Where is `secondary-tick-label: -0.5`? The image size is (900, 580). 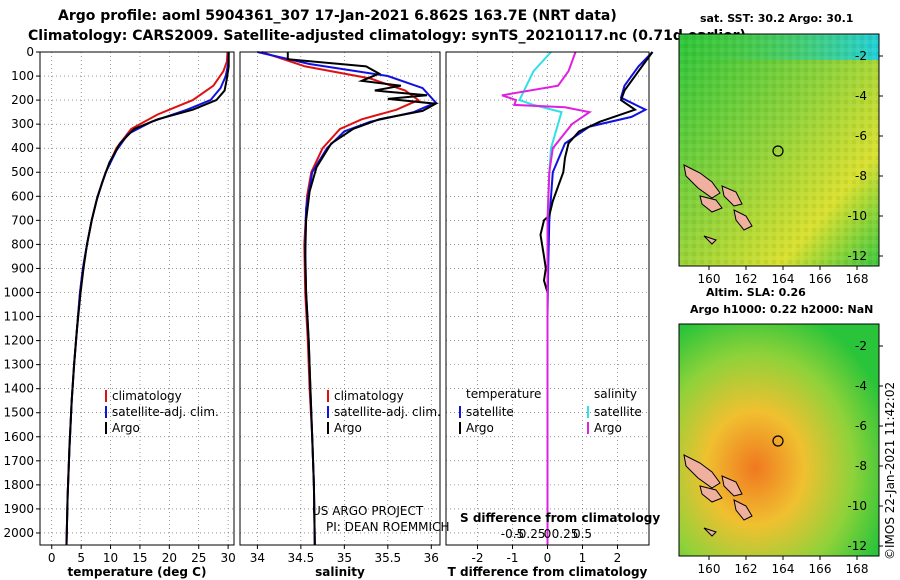
secondary-tick-label: -0.5 is located at coordinates (512, 534).